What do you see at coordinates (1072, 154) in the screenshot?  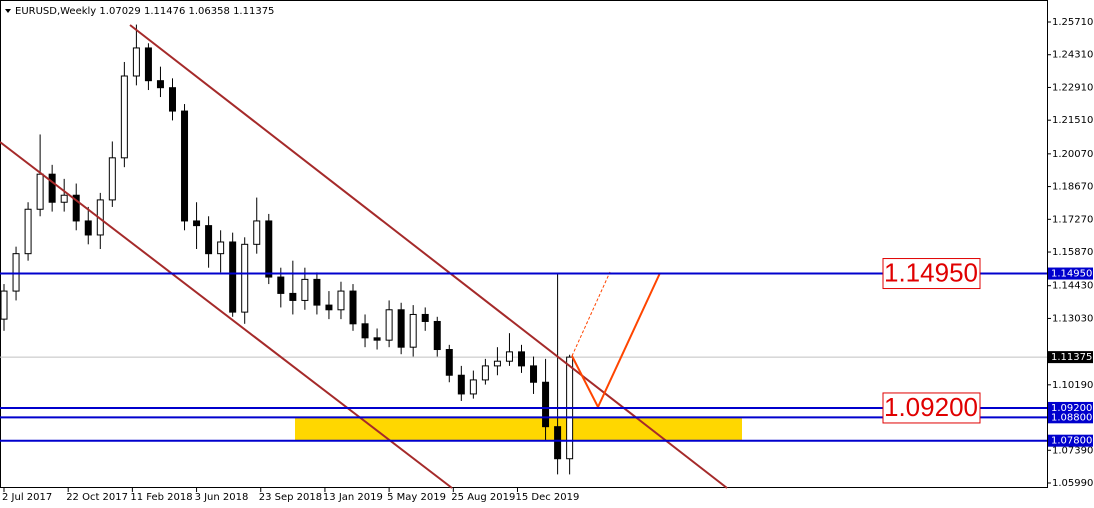 I see `y-tick-label: 1.20070` at bounding box center [1072, 154].